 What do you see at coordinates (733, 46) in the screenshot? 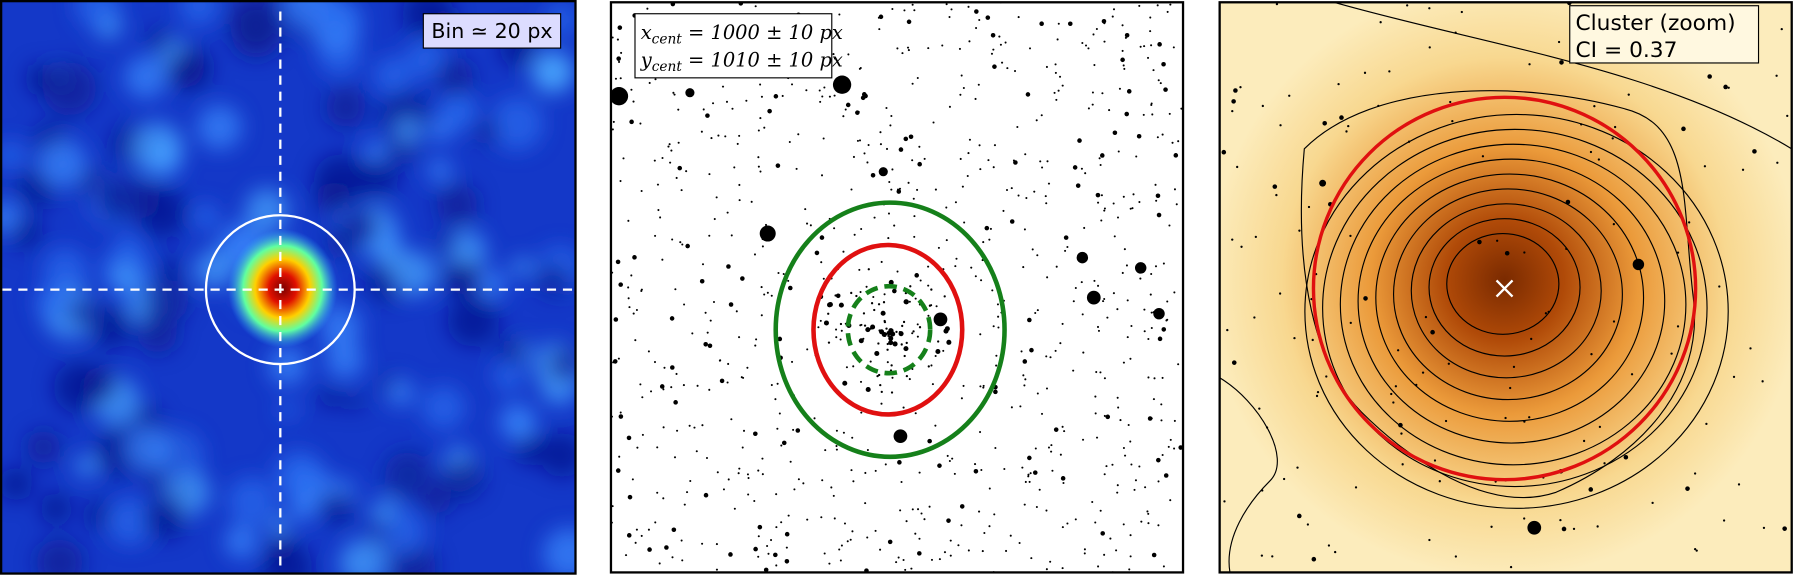
I see `label-box` at bounding box center [733, 46].